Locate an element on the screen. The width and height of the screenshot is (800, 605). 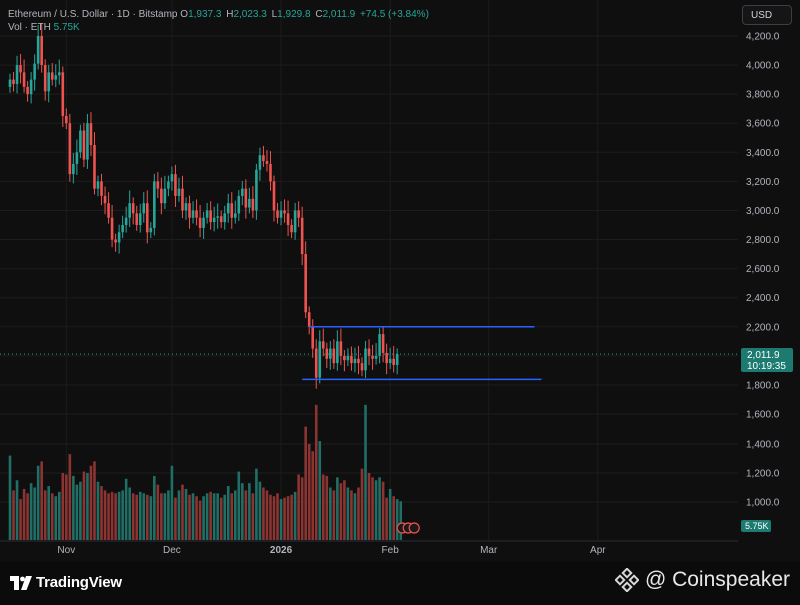
last-price-tag: 2,011.9 10:19:35 is located at coordinates (767, 360).